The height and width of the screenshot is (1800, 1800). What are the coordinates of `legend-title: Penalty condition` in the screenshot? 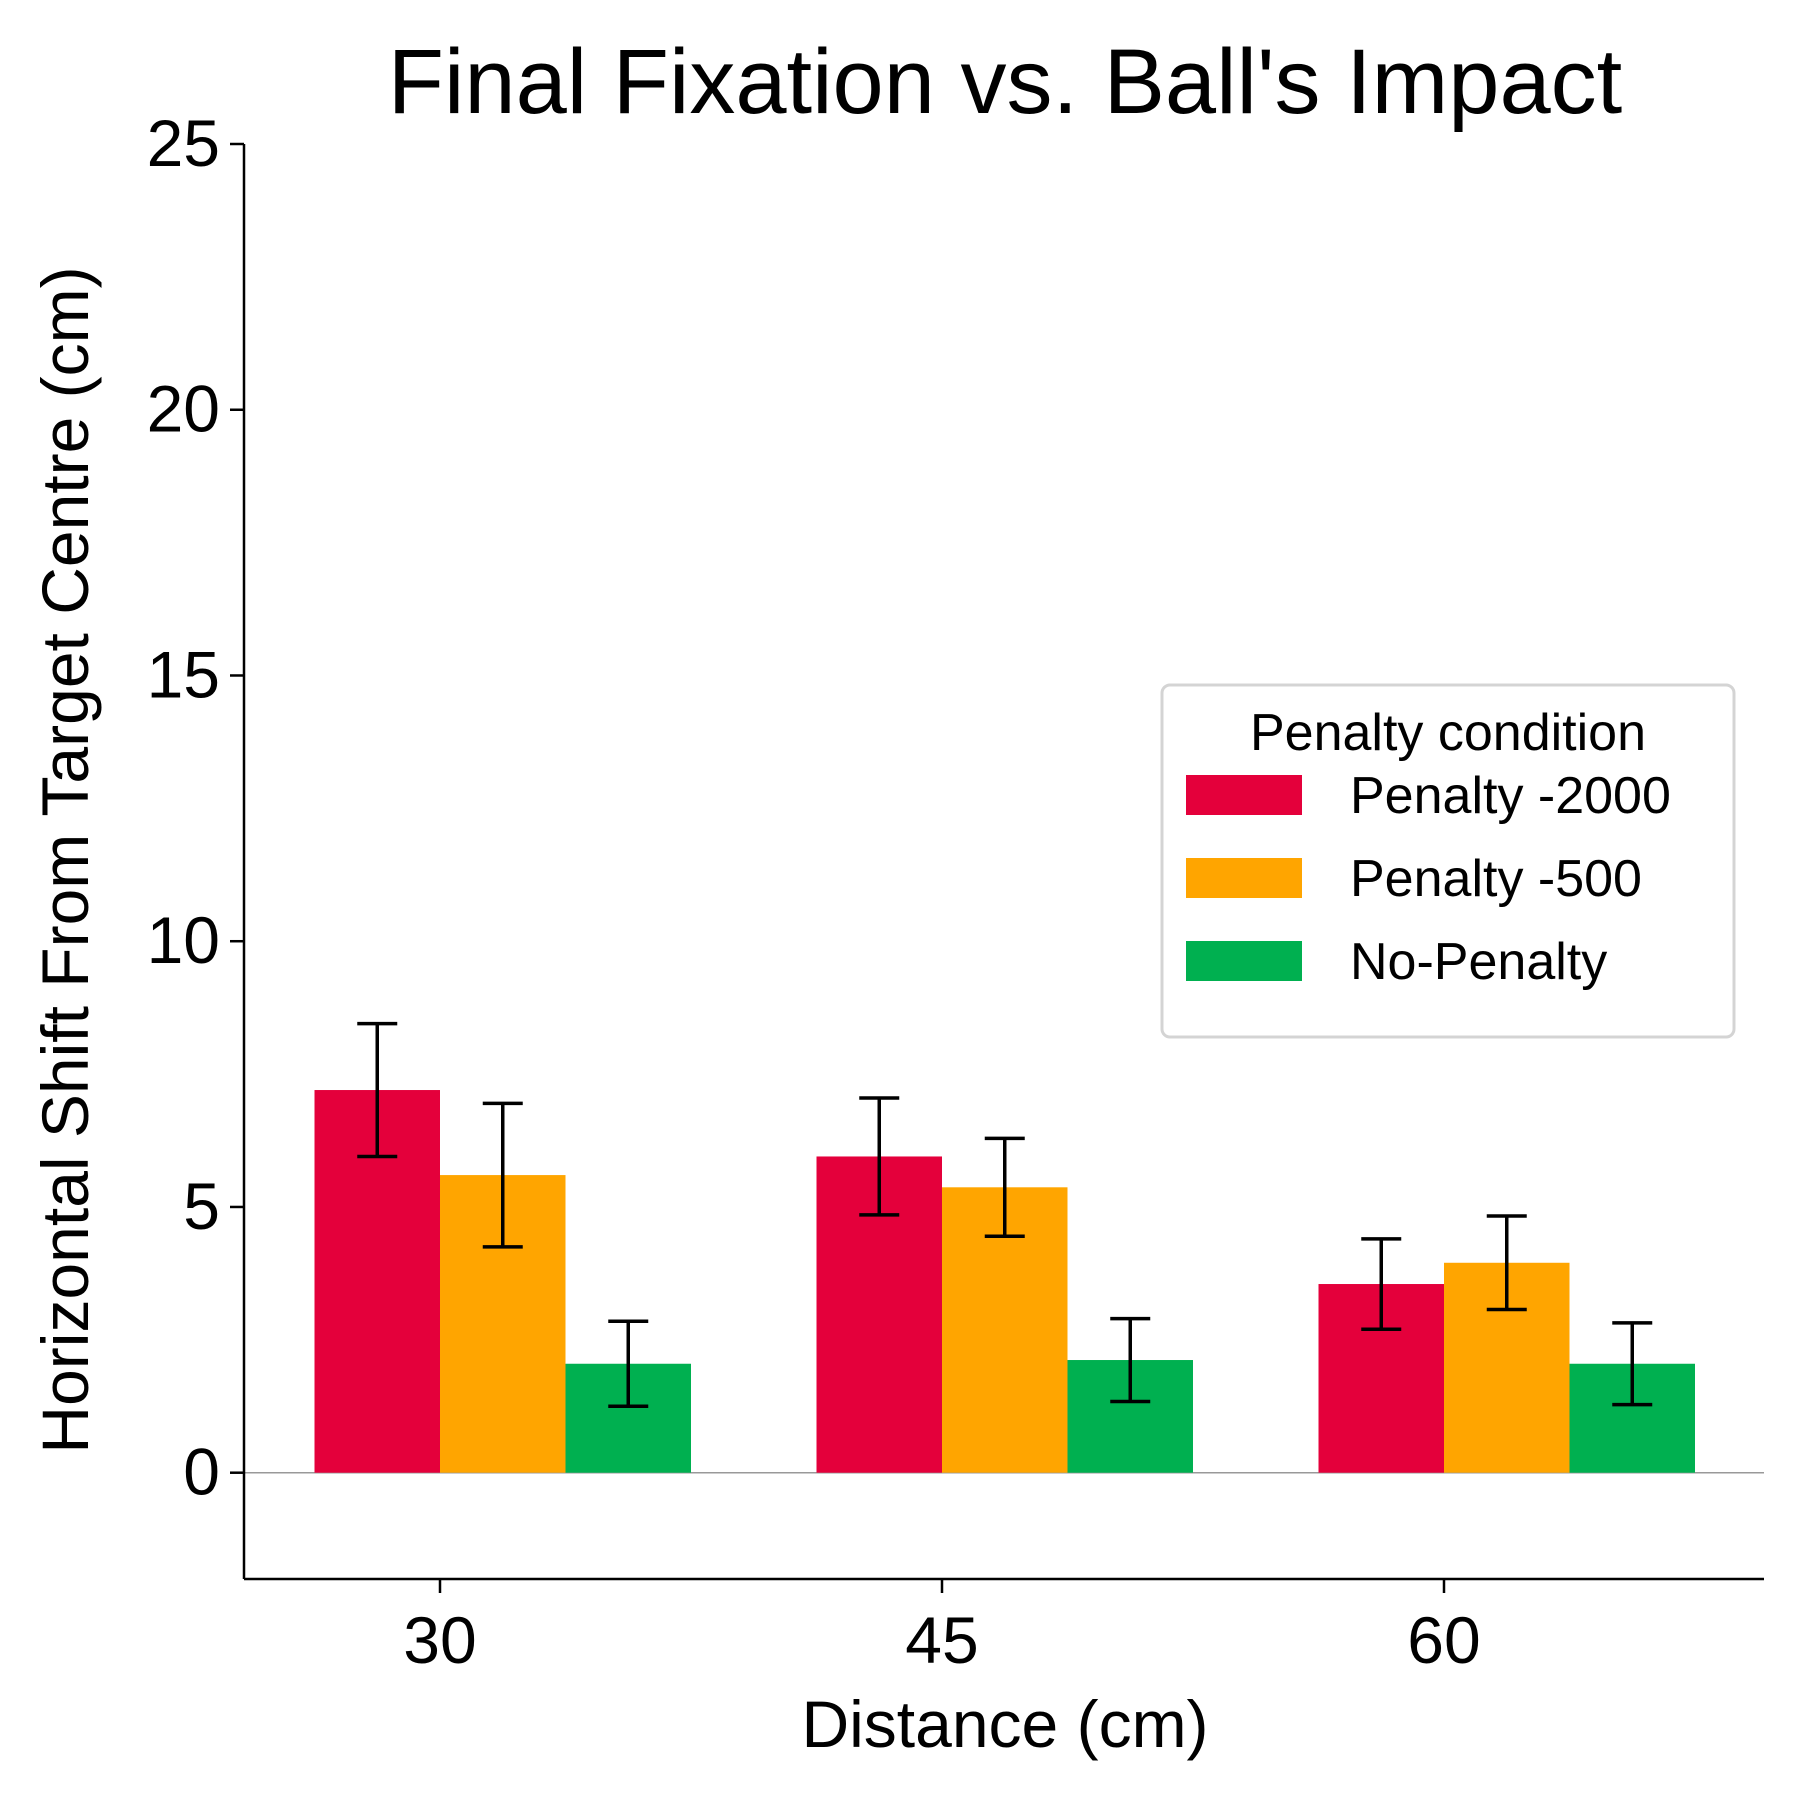 It's located at (1448, 733).